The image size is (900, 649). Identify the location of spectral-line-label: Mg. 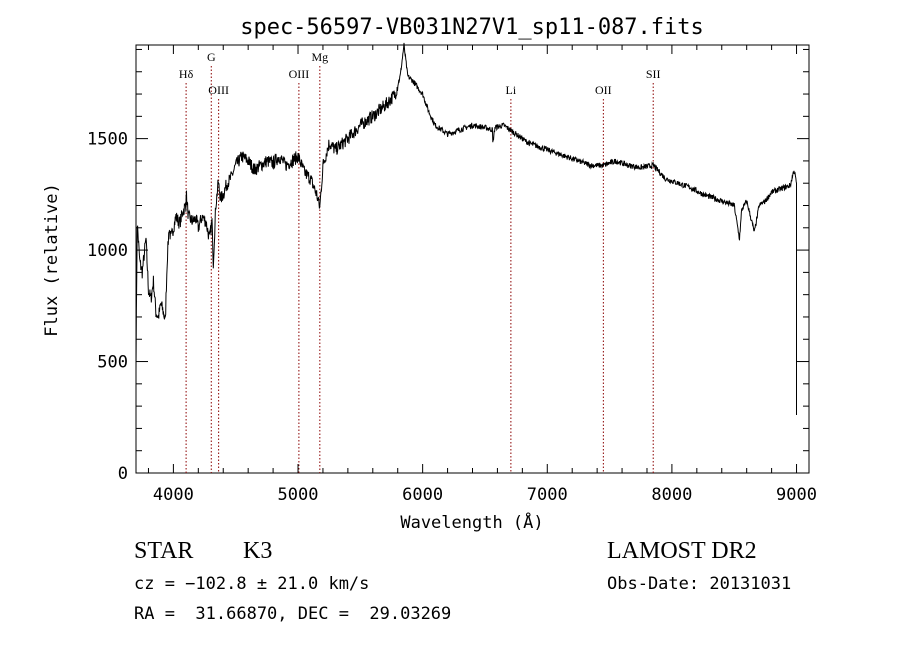
(319, 57).